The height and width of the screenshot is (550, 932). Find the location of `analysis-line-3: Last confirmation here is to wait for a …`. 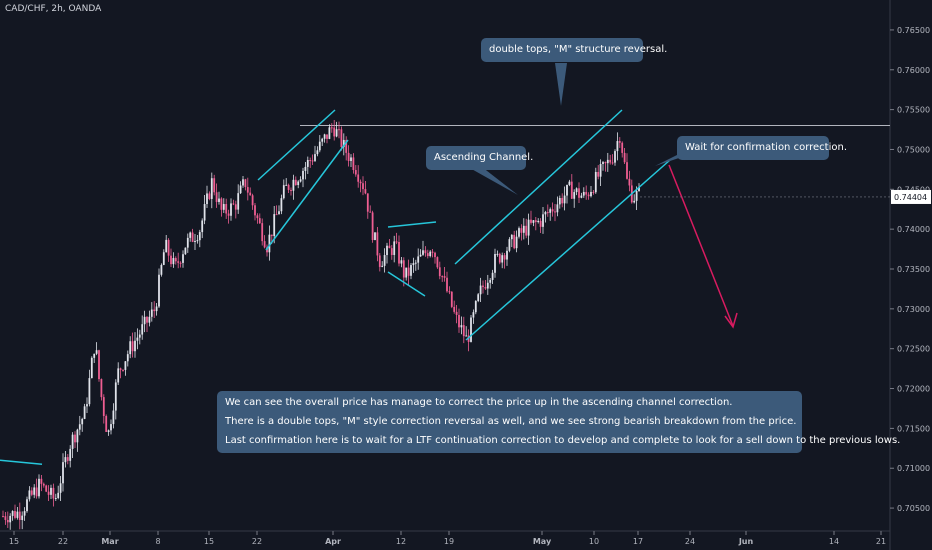

analysis-line-3: Last confirmation here is to wait for a … is located at coordinates (563, 440).